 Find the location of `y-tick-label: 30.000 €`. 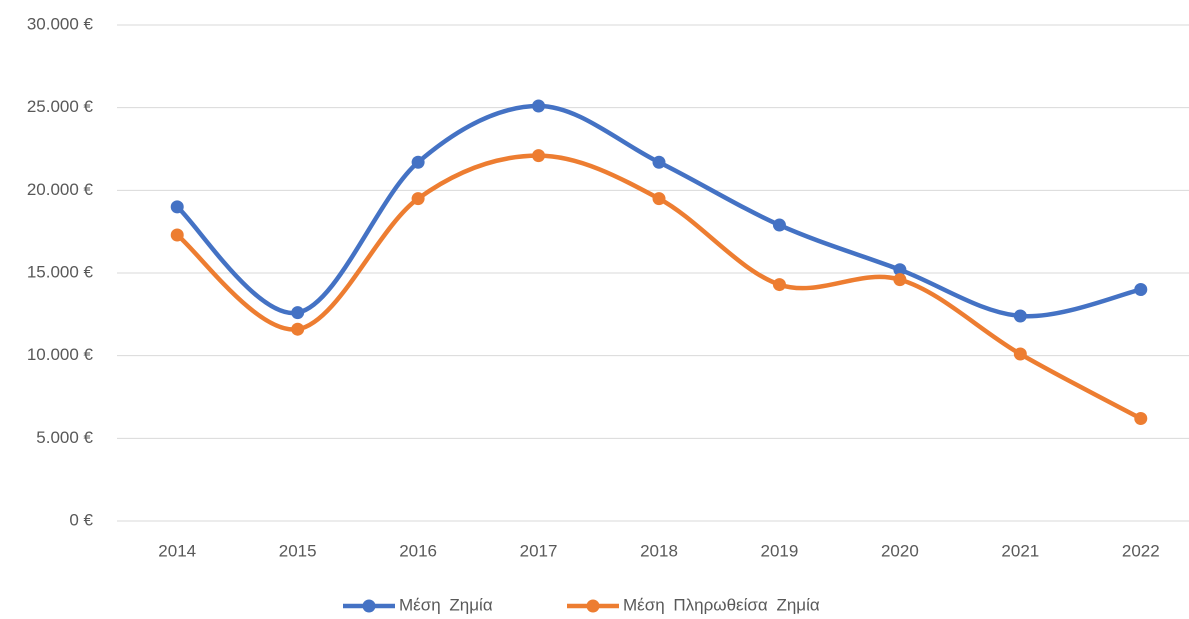

y-tick-label: 30.000 € is located at coordinates (60, 23).